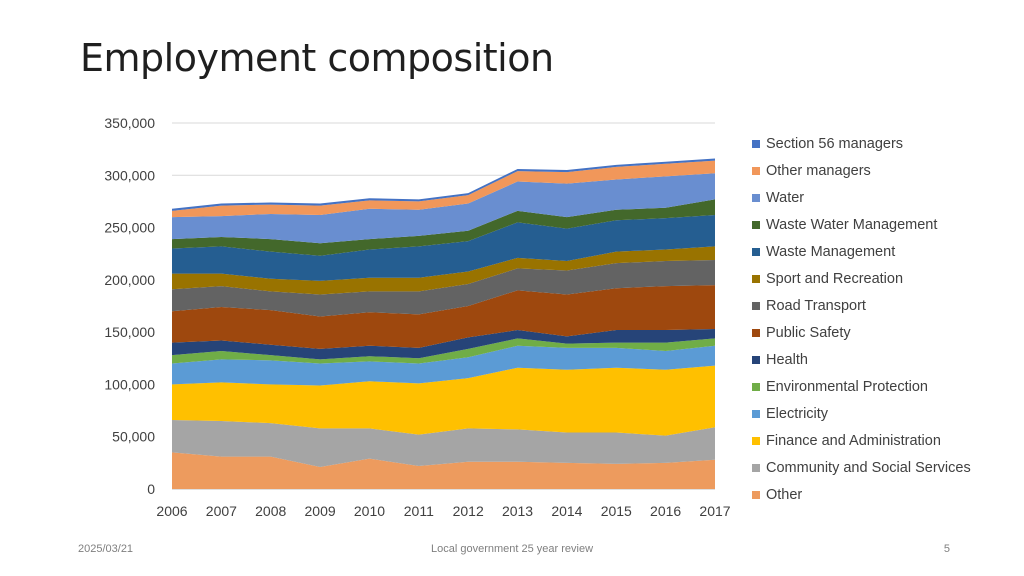 The width and height of the screenshot is (1024, 576). I want to click on y-tick-label: 100,000, so click(129, 384).